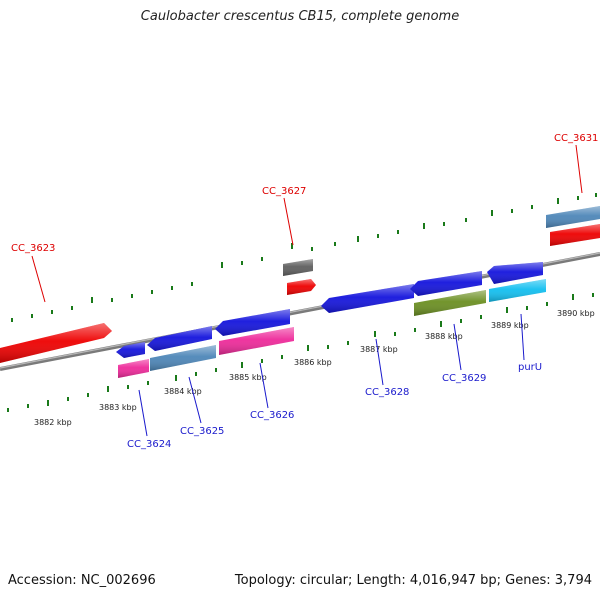 The width and height of the screenshot is (600, 600). I want to click on gene-label-cc-3626: CC_3626, so click(272, 415).